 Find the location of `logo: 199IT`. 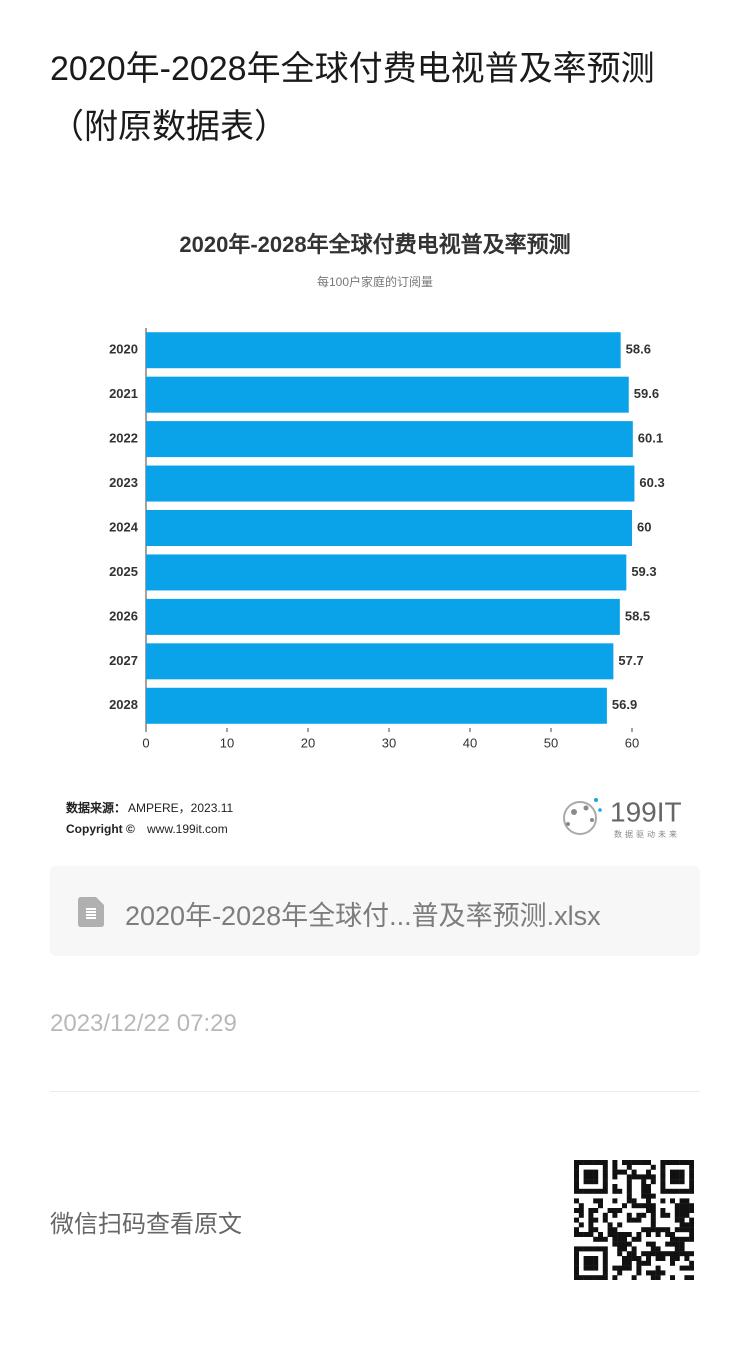

logo: 199IT is located at coordinates (646, 811).